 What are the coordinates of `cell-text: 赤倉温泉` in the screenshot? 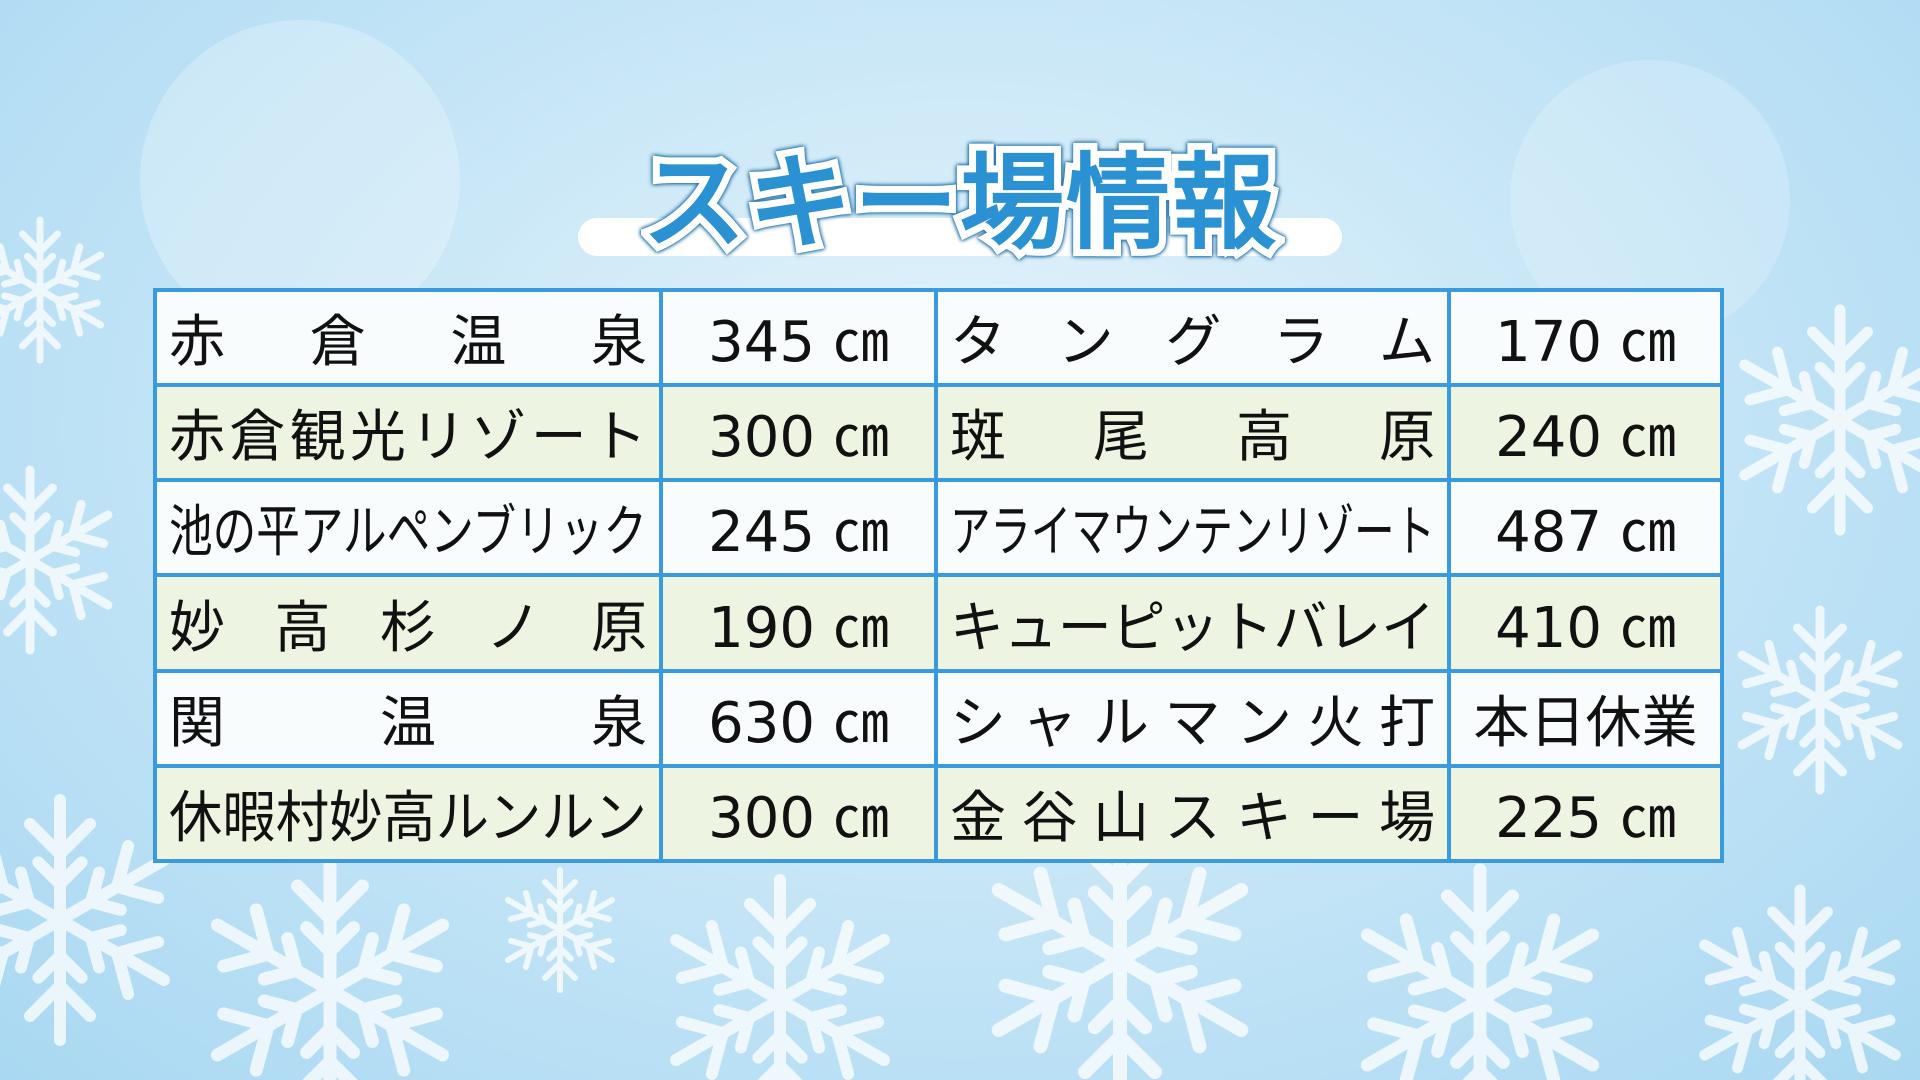 It's located at (408, 343).